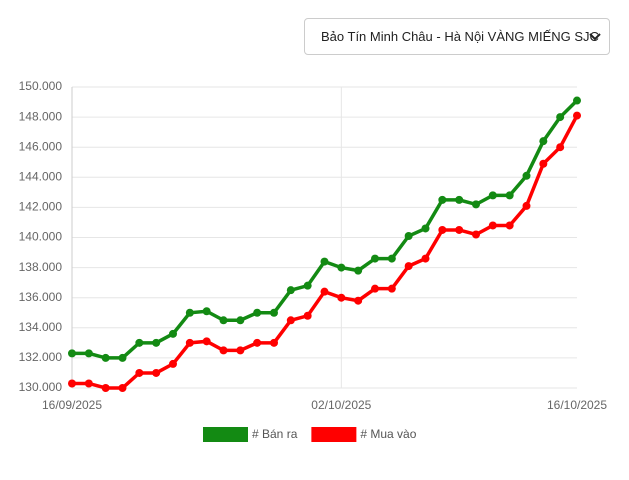  I want to click on y-tick-label: 144.000, so click(41, 176).